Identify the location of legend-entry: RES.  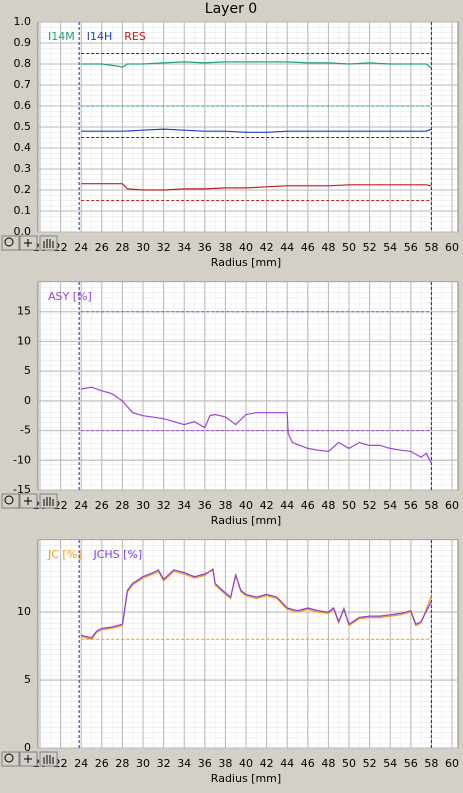
(135, 36).